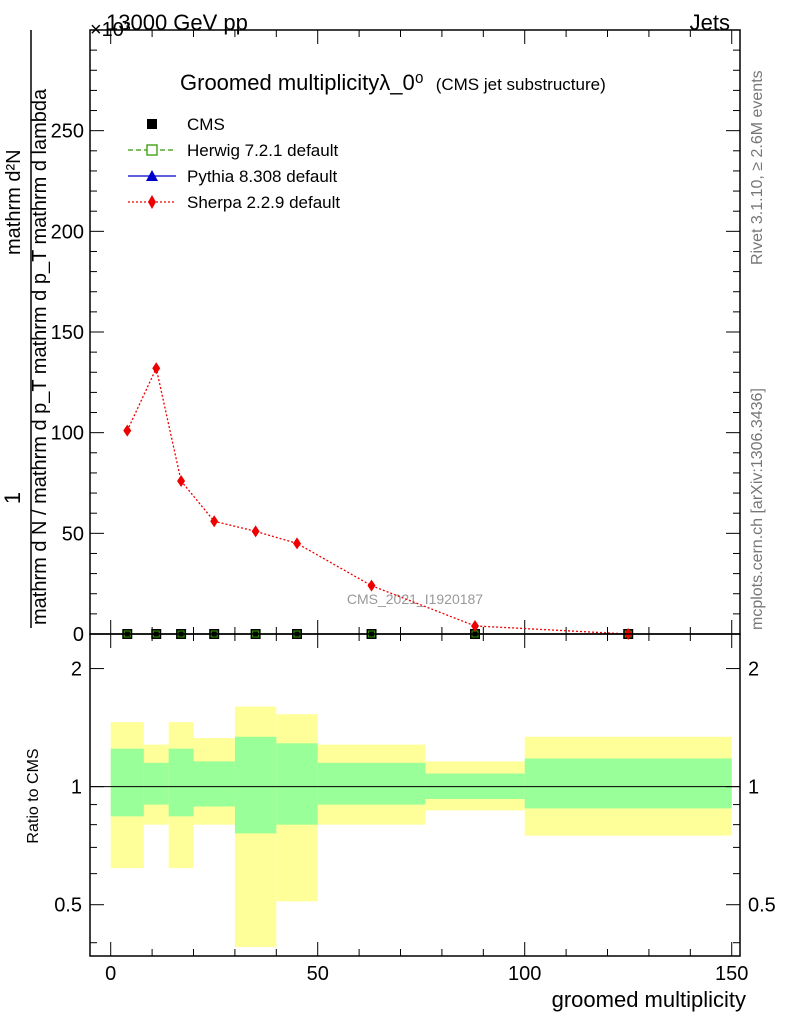 Image resolution: width=786 pixels, height=1024 pixels. Describe the element at coordinates (12, 498) in the screenshot. I see `main-ylabel-top: 1` at that location.